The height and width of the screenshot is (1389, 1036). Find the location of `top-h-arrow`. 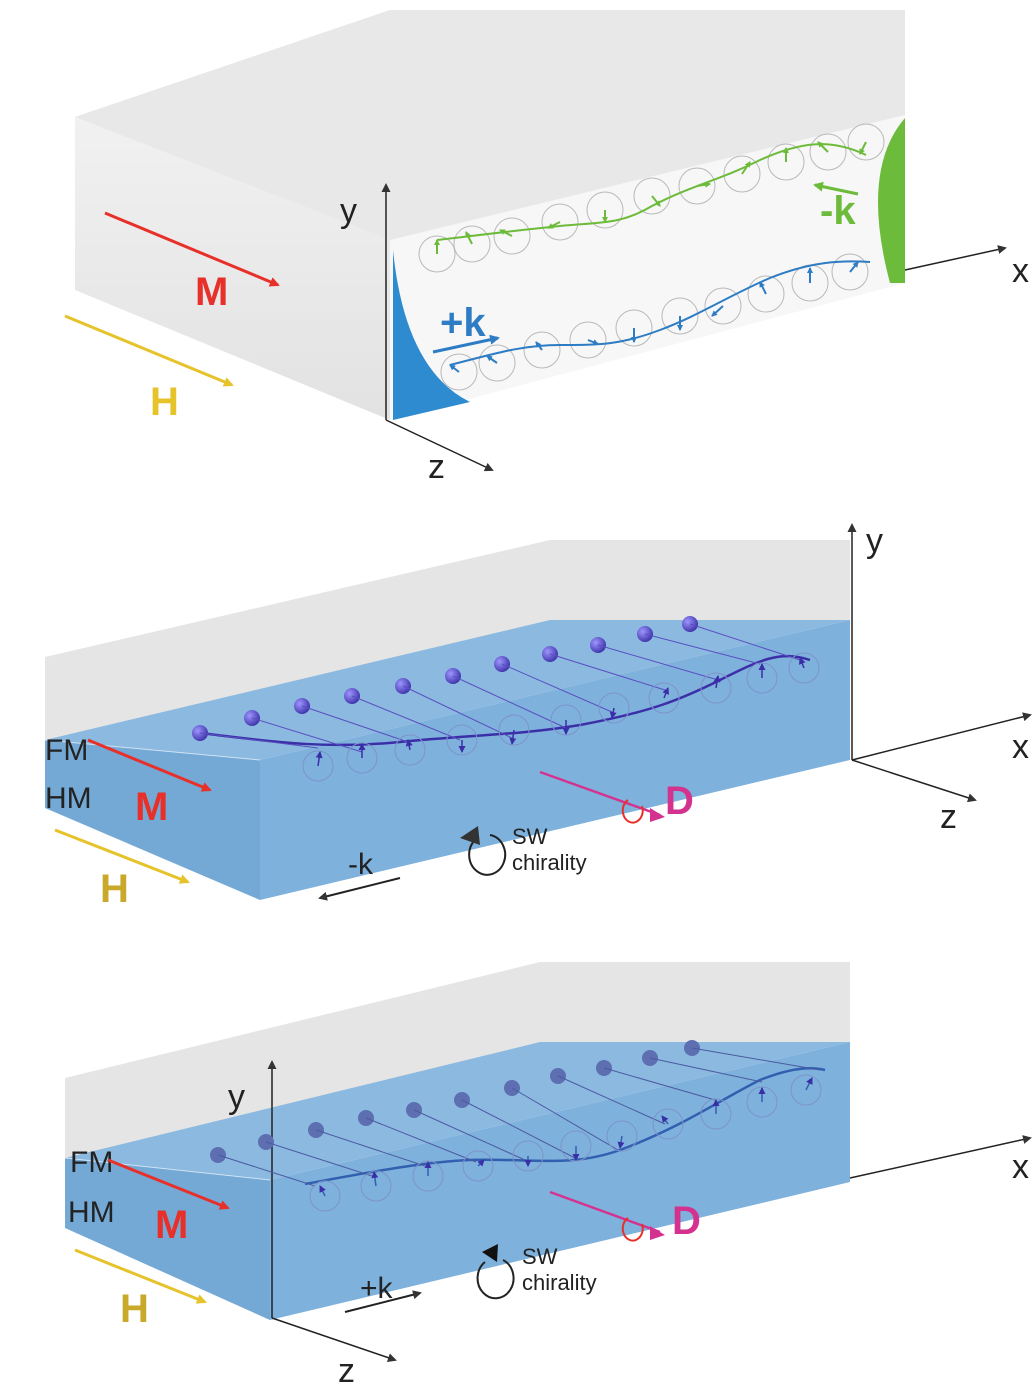

top-h-arrow is located at coordinates (149, 350).